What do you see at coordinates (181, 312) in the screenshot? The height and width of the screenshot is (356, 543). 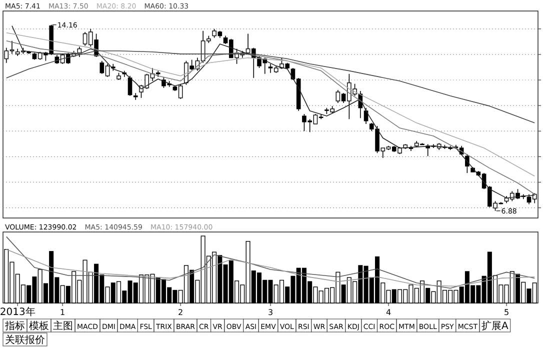 I see `x-tick-label: 2` at bounding box center [181, 312].